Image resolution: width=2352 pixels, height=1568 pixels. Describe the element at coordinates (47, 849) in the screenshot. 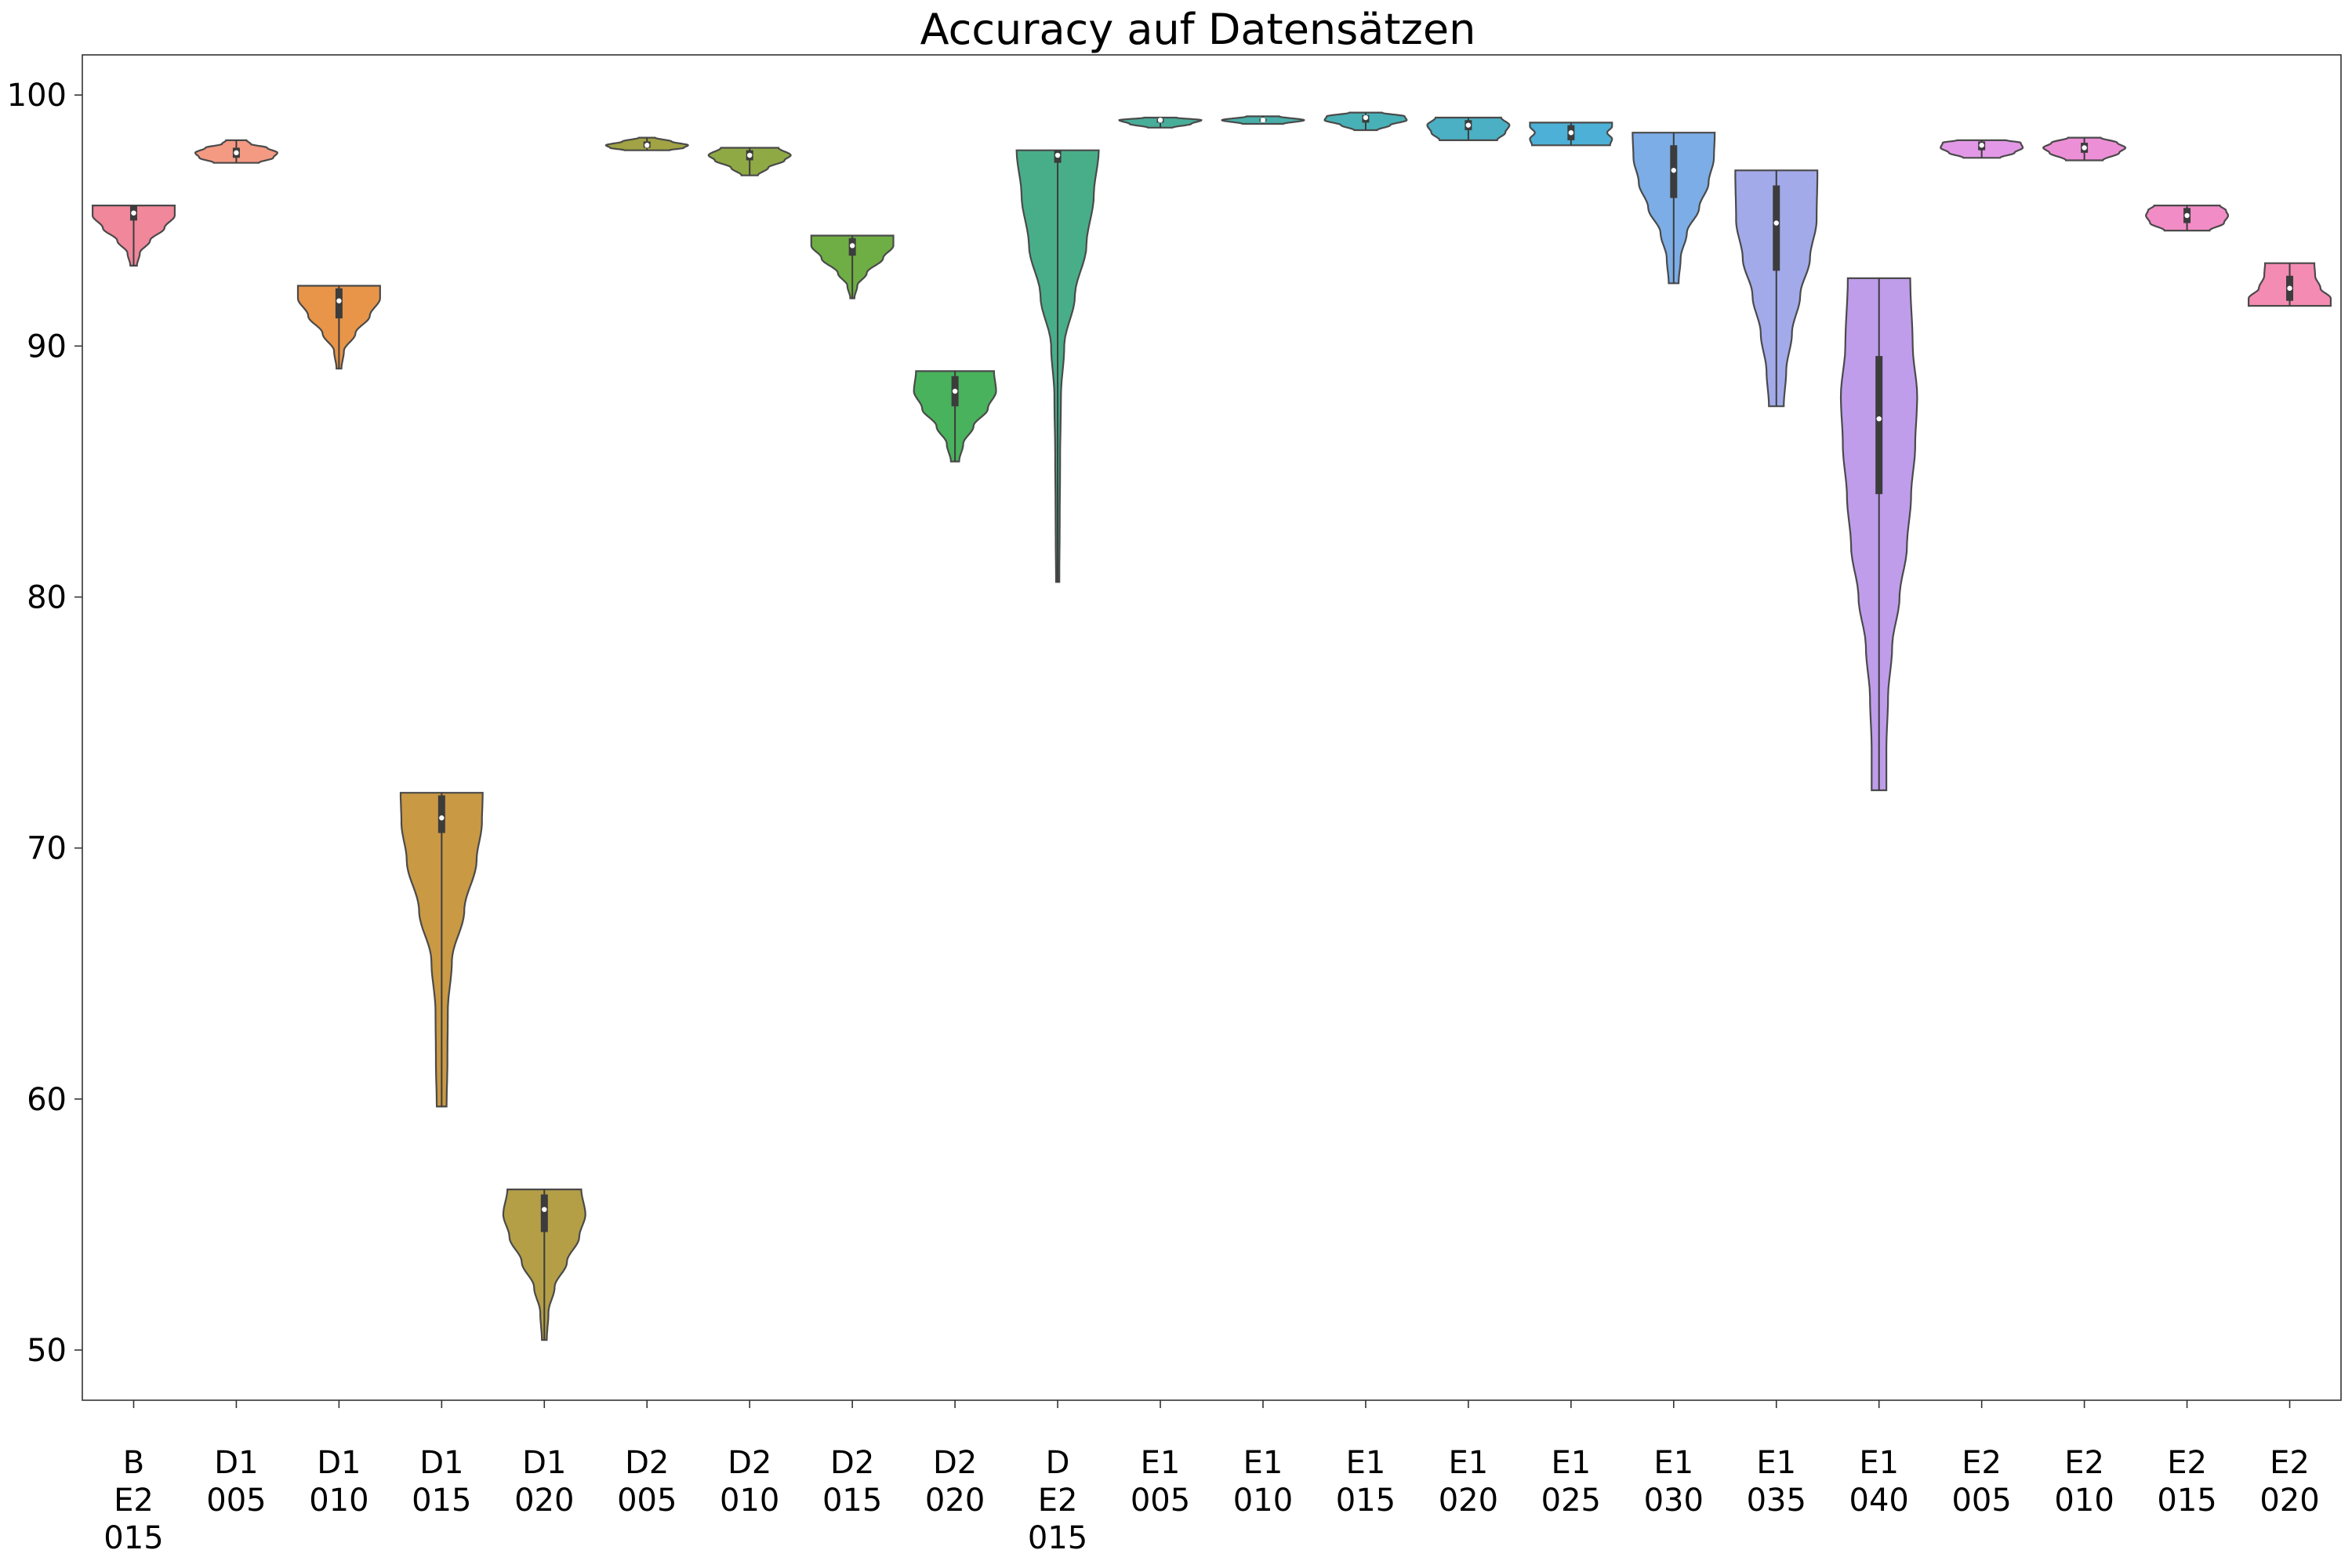

I see `y-tick-label: 70` at that location.